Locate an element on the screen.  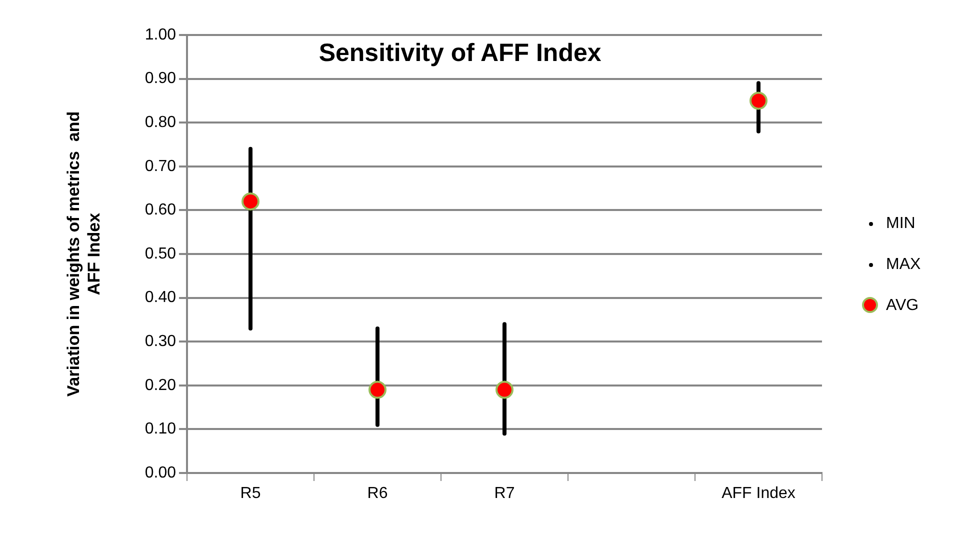
y-tick-label: 1.00 is located at coordinates (160, 35).